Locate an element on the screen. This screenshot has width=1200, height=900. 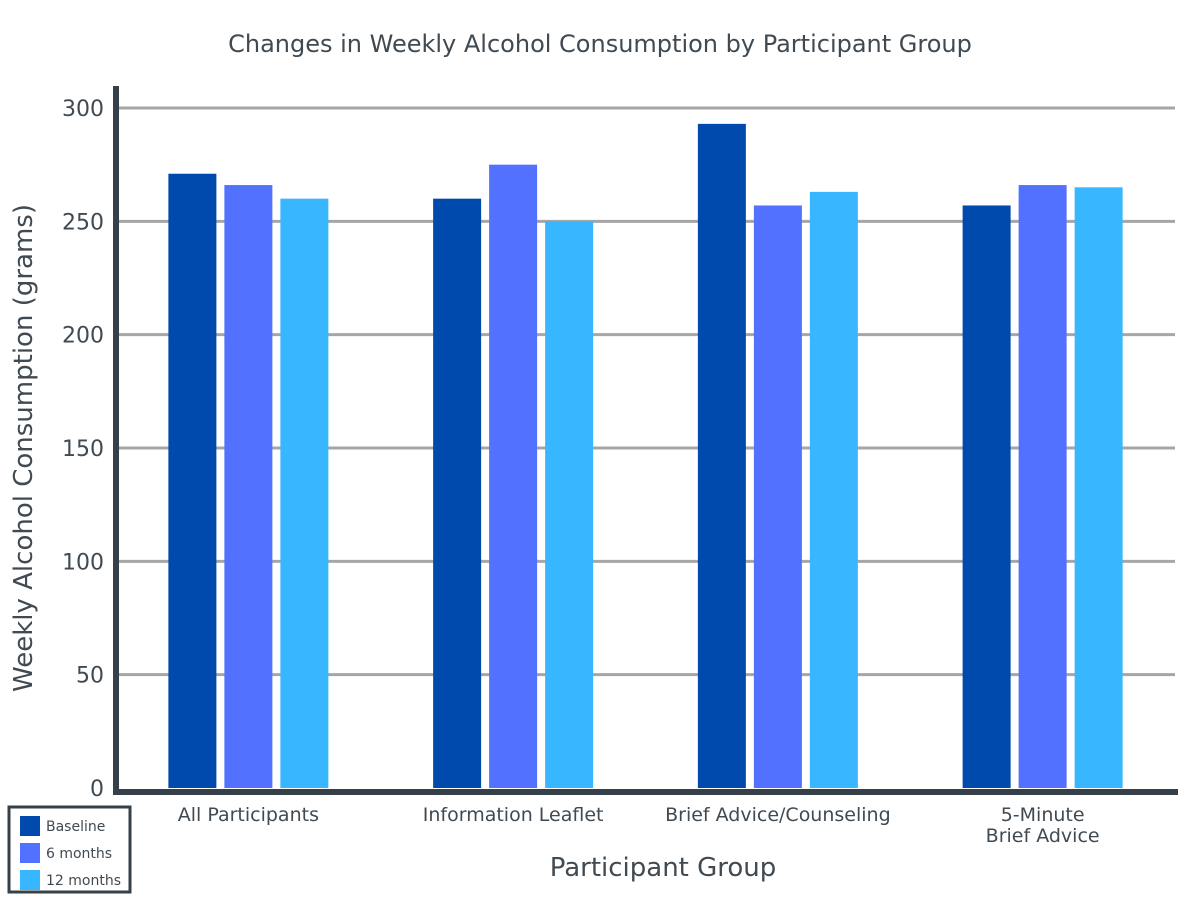
legend: Baseline 6 months 12 months is located at coordinates (69, 849).